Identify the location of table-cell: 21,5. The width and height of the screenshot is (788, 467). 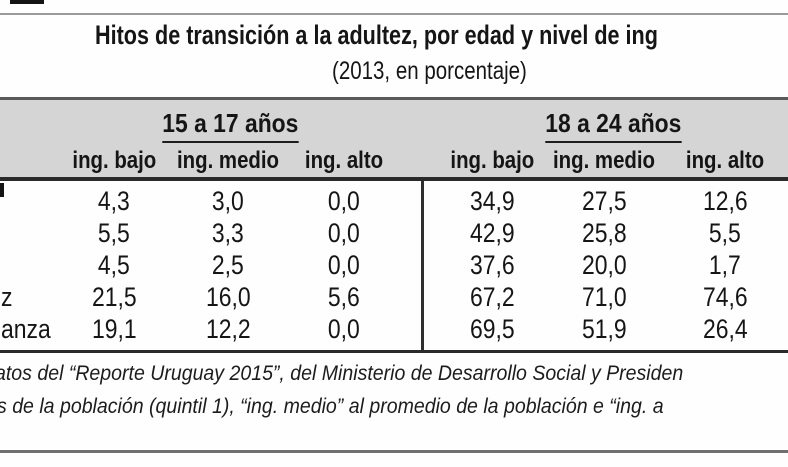
(114, 297).